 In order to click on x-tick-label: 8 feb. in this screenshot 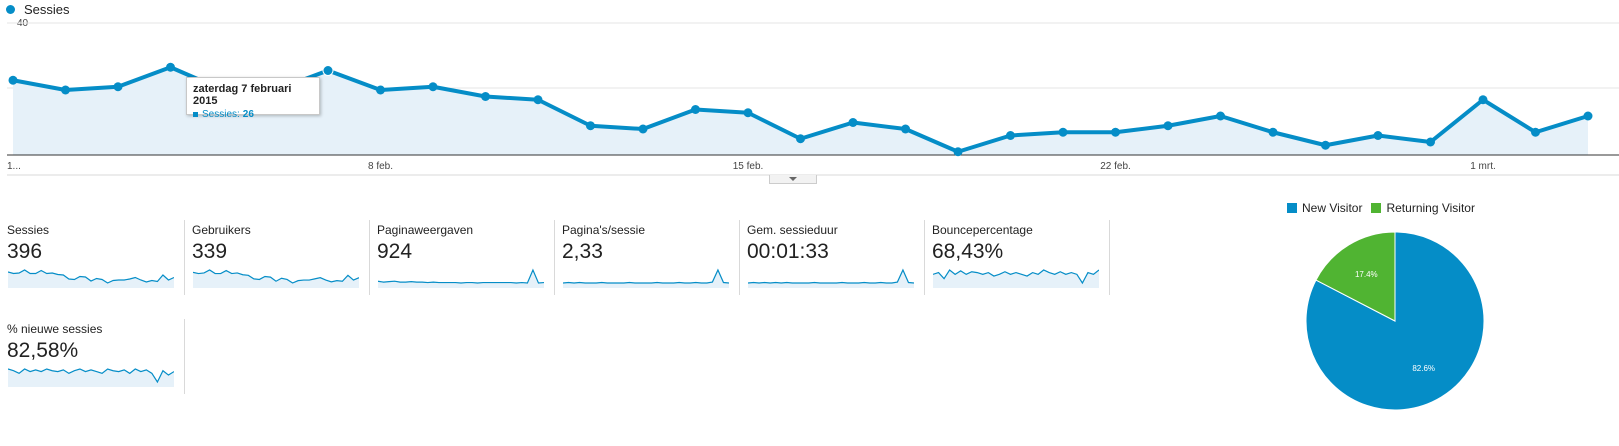, I will do `click(380, 166)`.